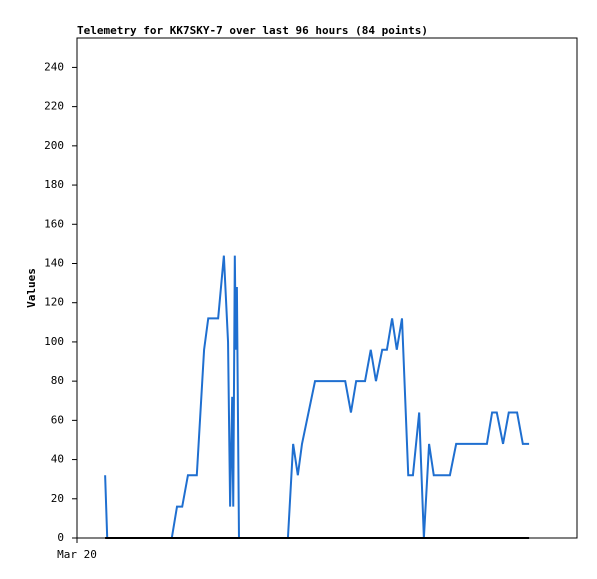 The height and width of the screenshot is (579, 597). What do you see at coordinates (54, 66) in the screenshot?
I see `y-tick-label: 240` at bounding box center [54, 66].